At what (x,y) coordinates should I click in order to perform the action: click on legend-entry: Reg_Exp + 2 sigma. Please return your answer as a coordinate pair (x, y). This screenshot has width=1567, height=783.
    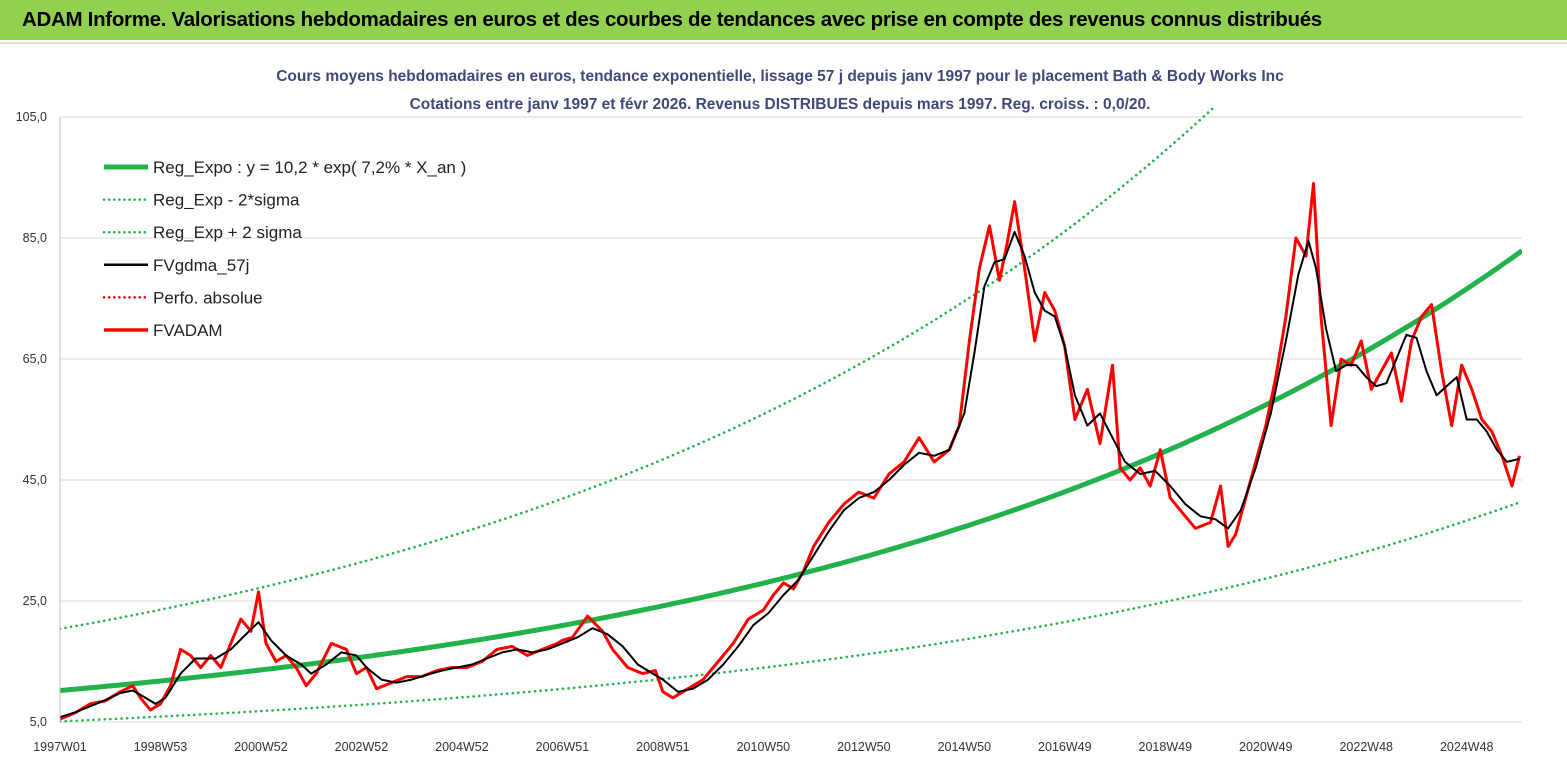
    Looking at the image, I should click on (202, 232).